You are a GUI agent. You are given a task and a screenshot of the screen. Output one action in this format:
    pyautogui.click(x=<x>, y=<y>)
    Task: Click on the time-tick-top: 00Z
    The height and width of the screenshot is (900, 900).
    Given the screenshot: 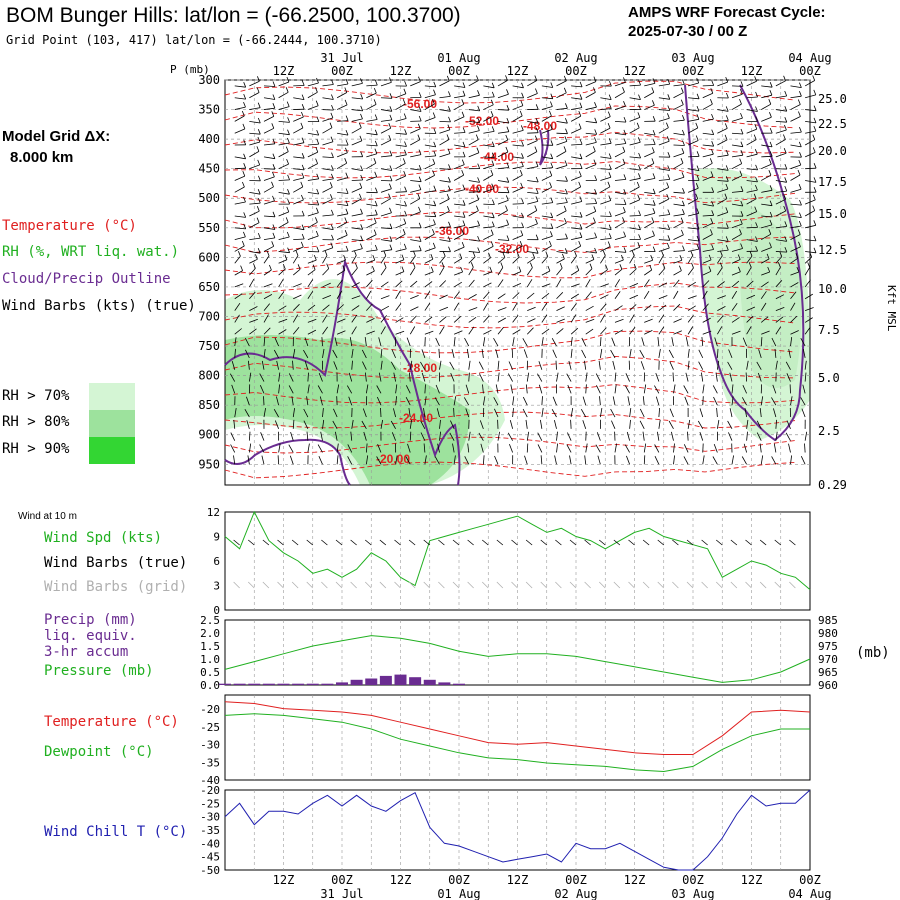 What is the action you would take?
    pyautogui.click(x=693, y=71)
    